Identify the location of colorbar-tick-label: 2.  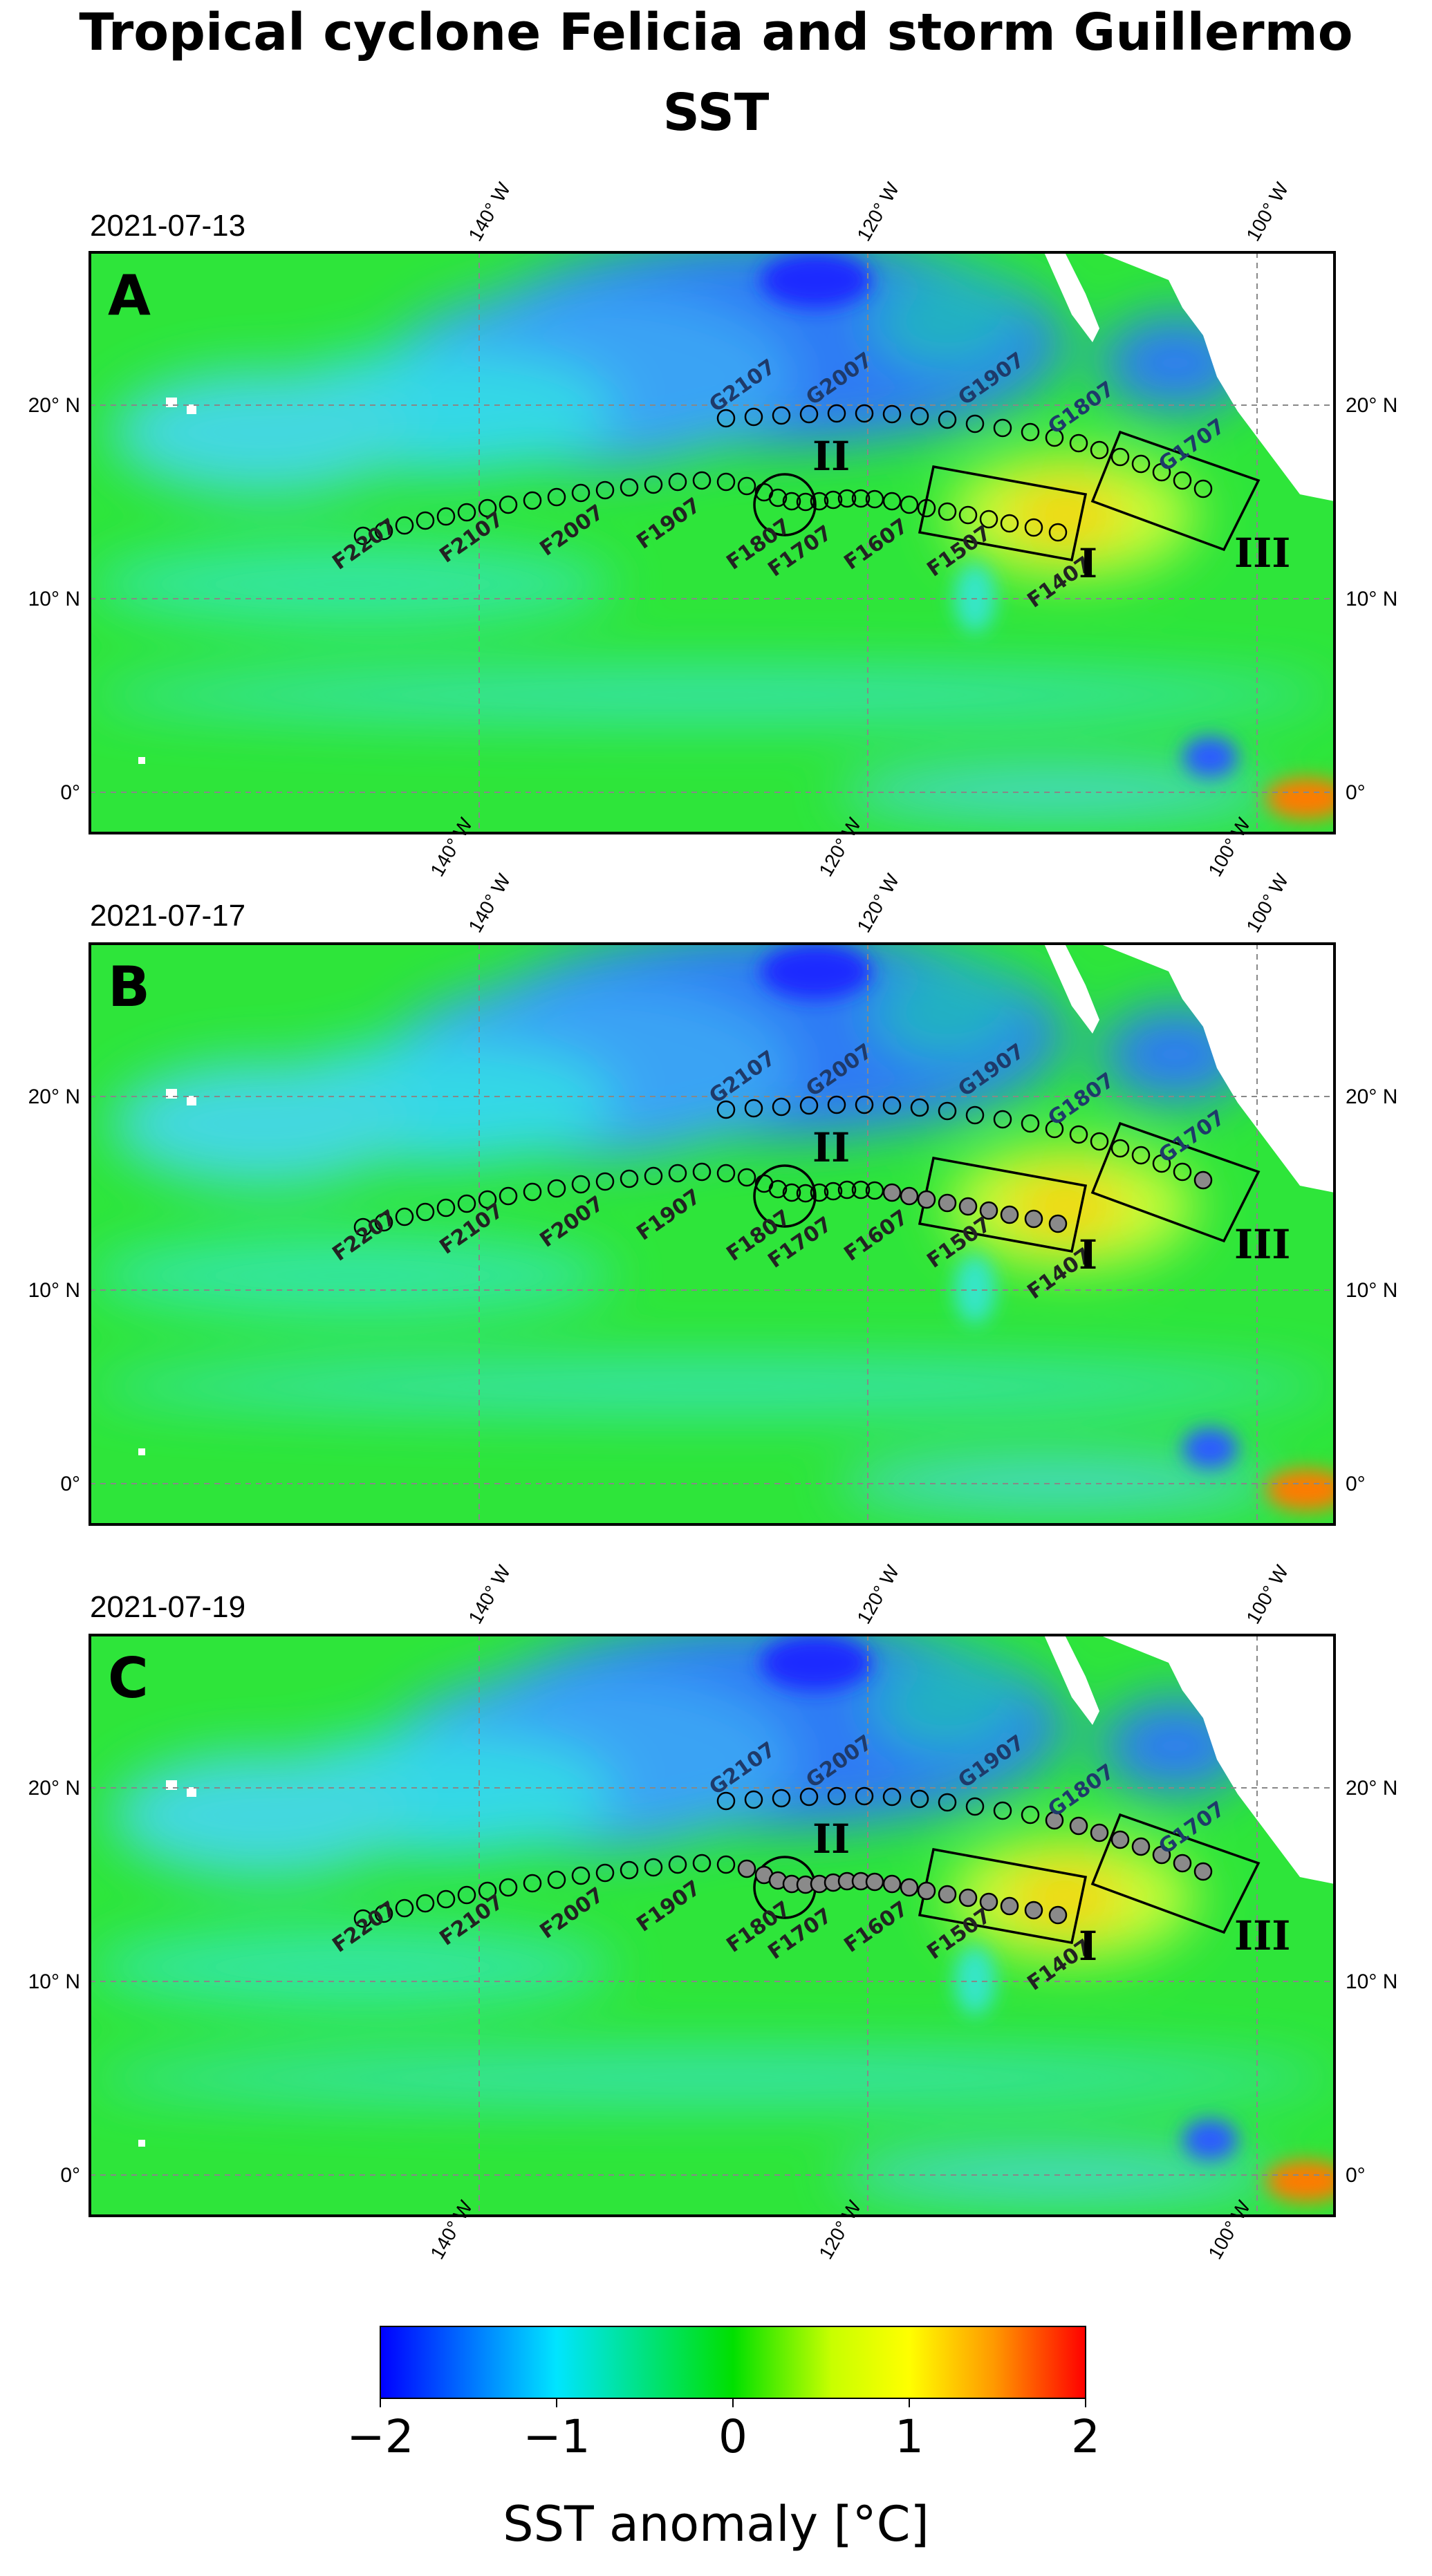
(1085, 2436).